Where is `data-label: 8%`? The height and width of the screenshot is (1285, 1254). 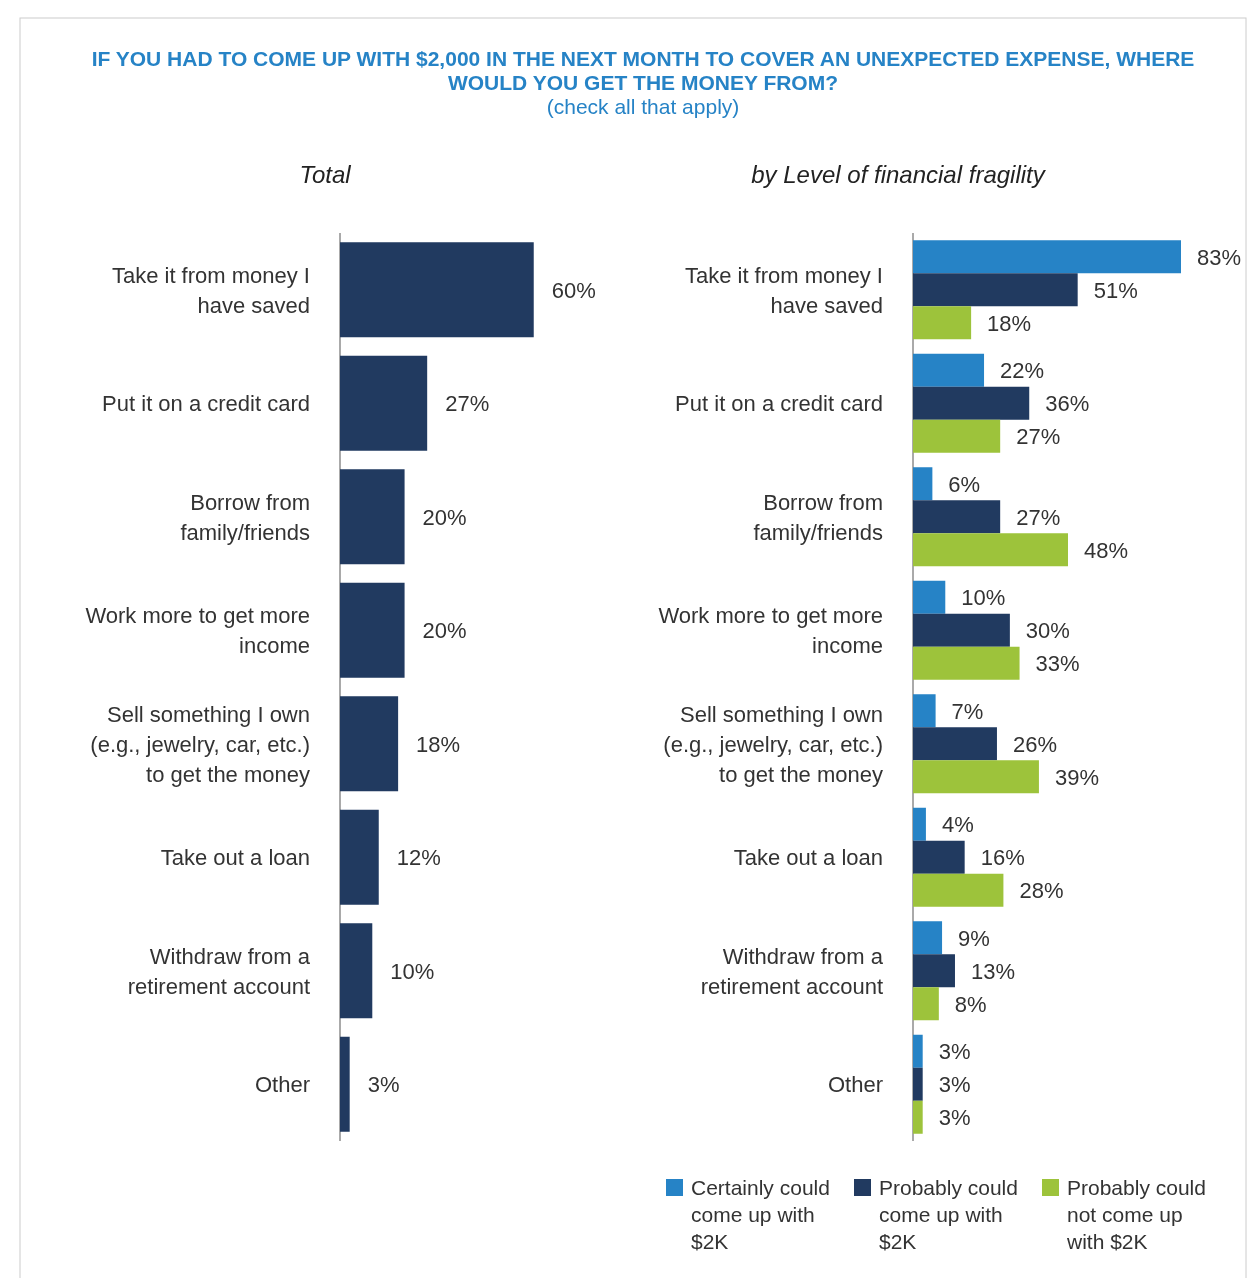
data-label: 8% is located at coordinates (970, 1004).